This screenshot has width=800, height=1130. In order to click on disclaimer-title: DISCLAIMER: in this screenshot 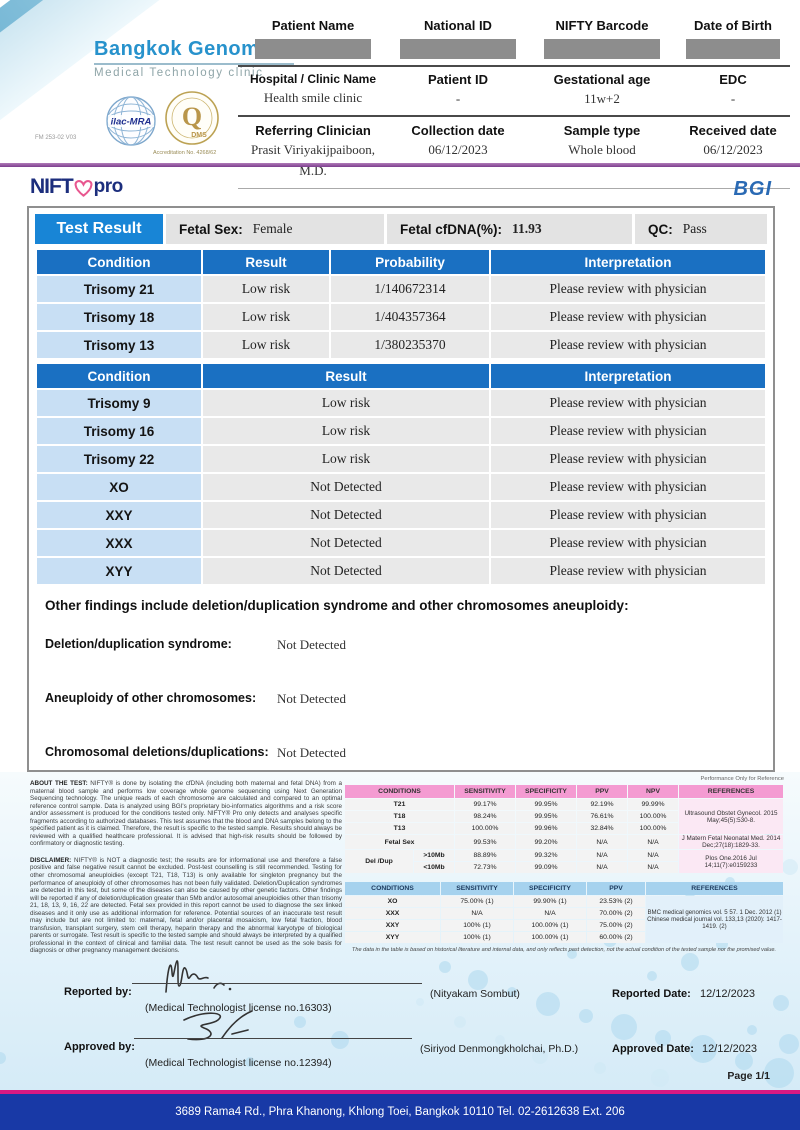, I will do `click(51, 860)`.